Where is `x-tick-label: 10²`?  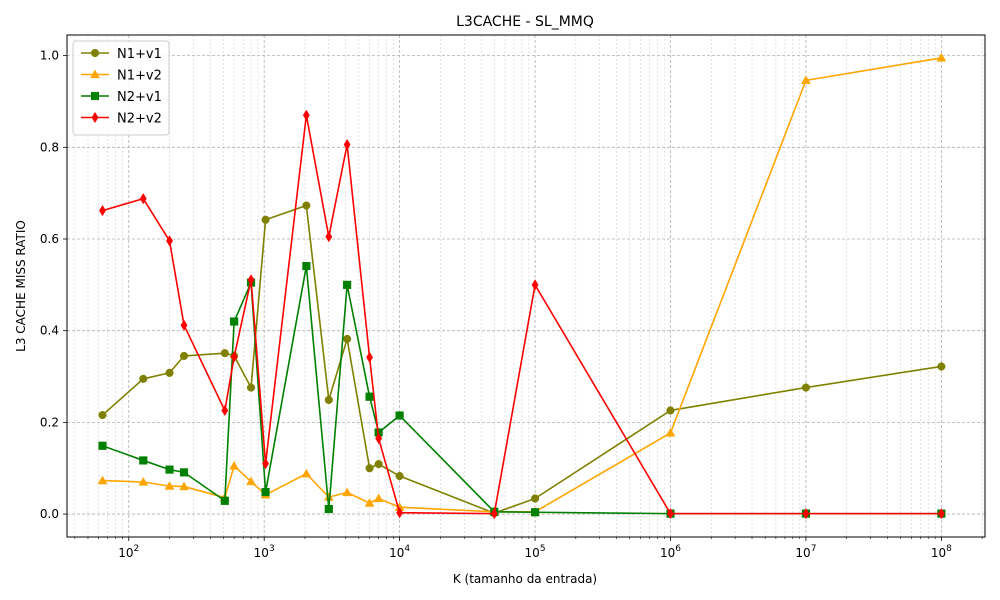 x-tick-label: 10² is located at coordinates (128, 552).